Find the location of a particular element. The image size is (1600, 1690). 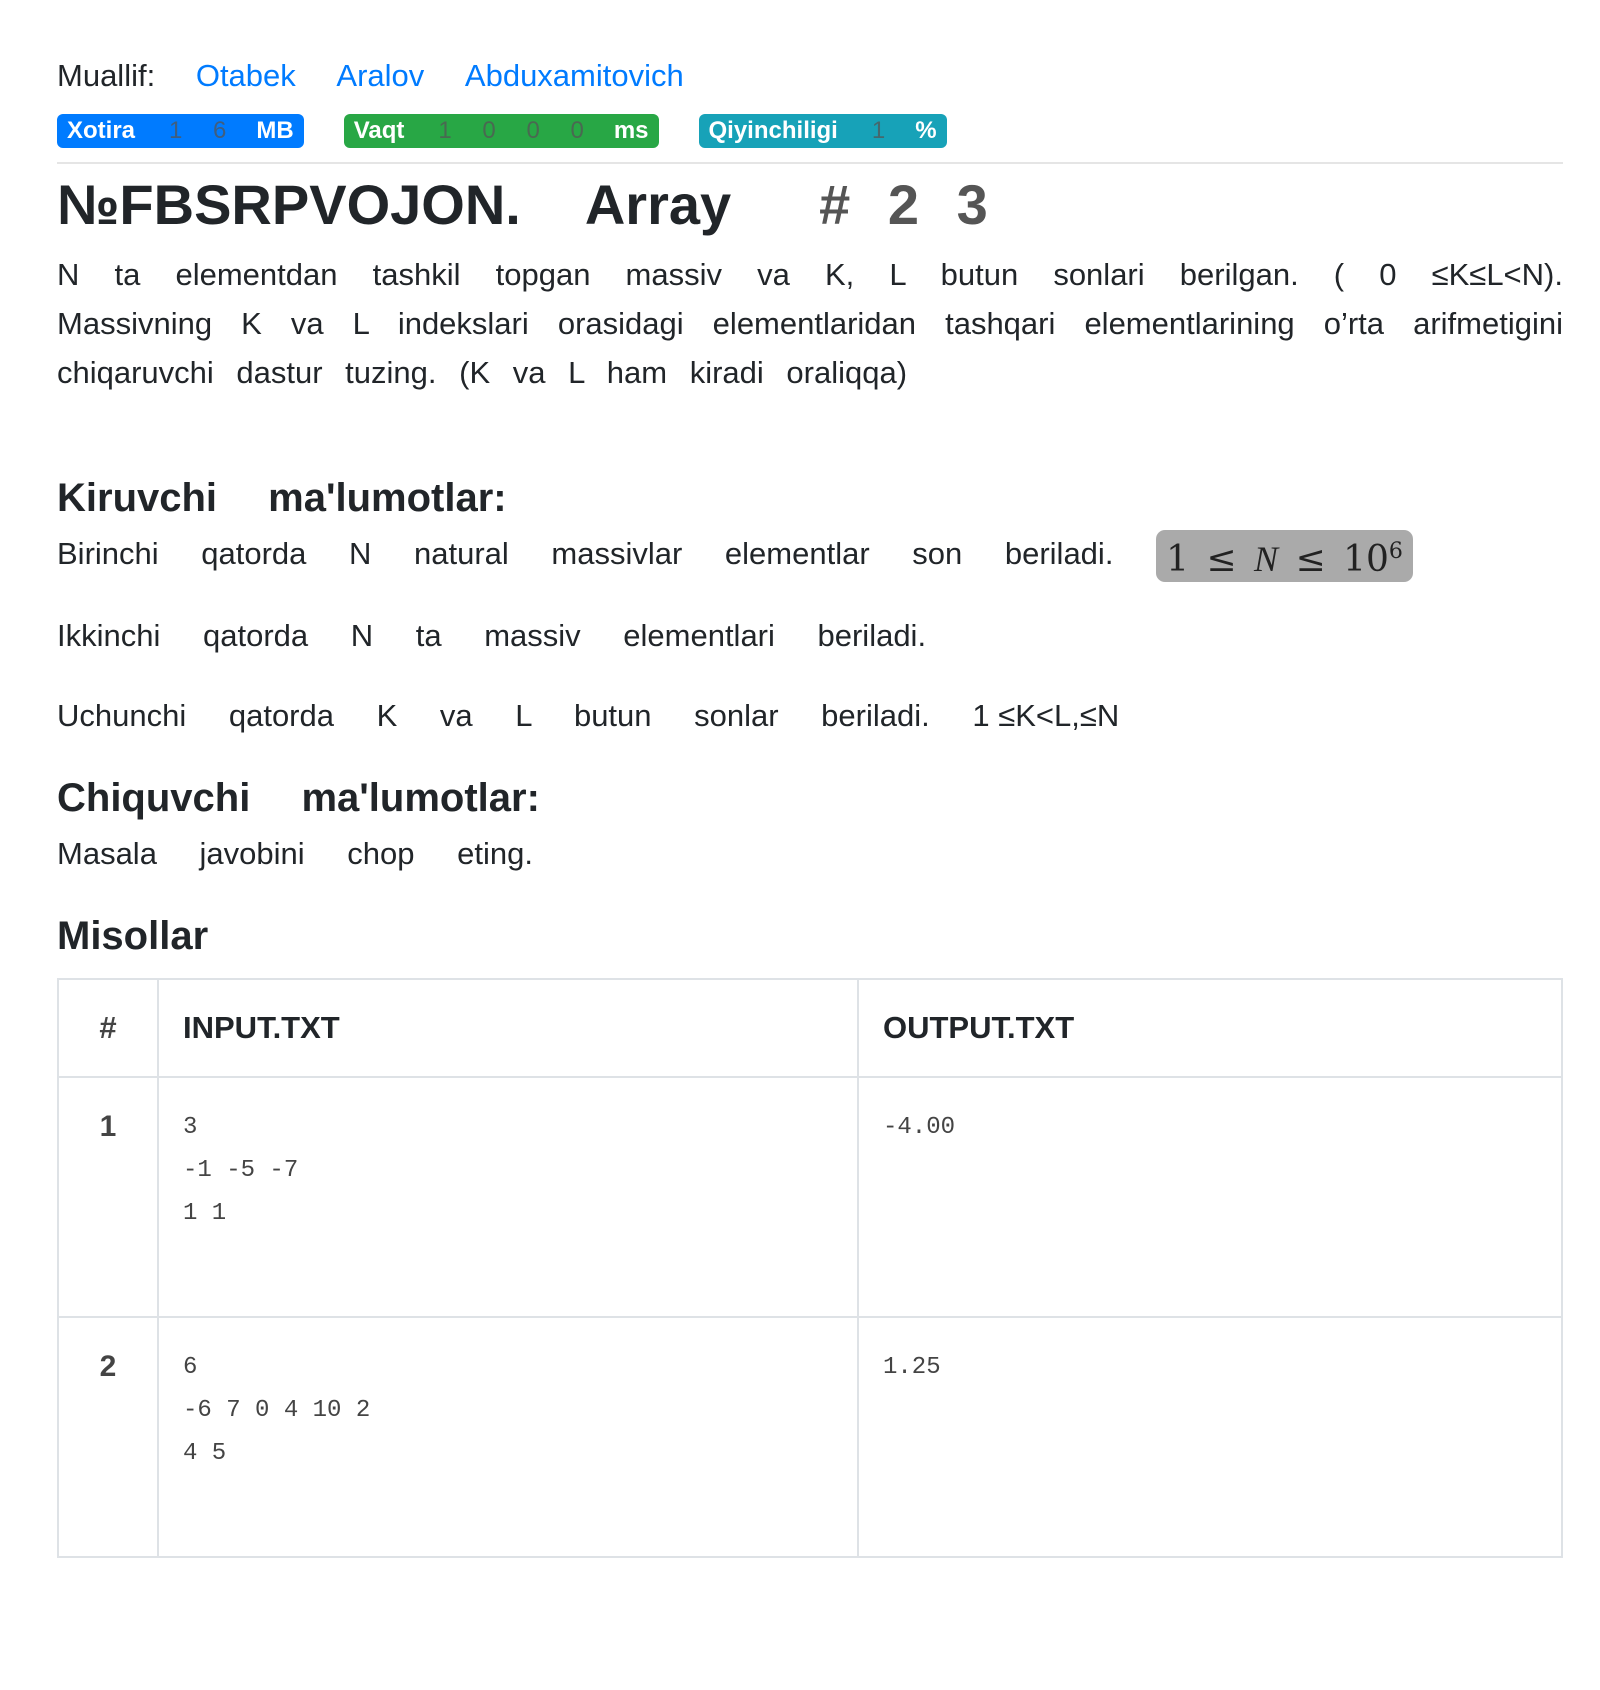

badge-label: Xotira is located at coordinates (101, 130).